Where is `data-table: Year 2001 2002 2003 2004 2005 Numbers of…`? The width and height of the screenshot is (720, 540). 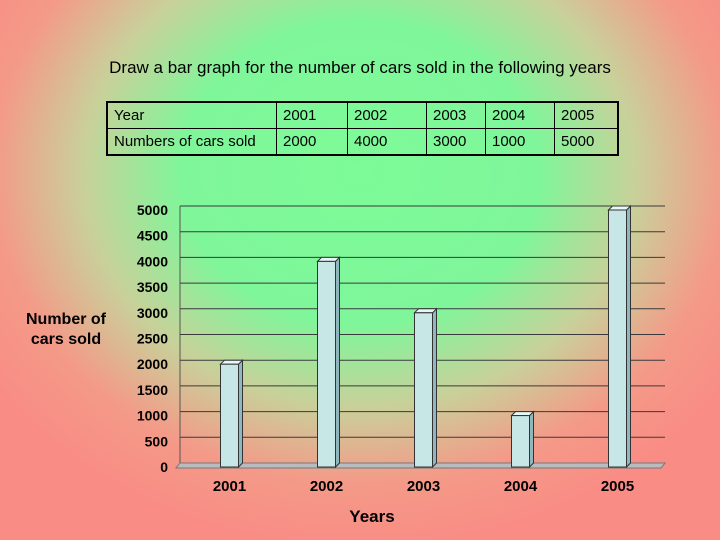 data-table: Year 2001 2002 2003 2004 2005 Numbers of… is located at coordinates (362, 128).